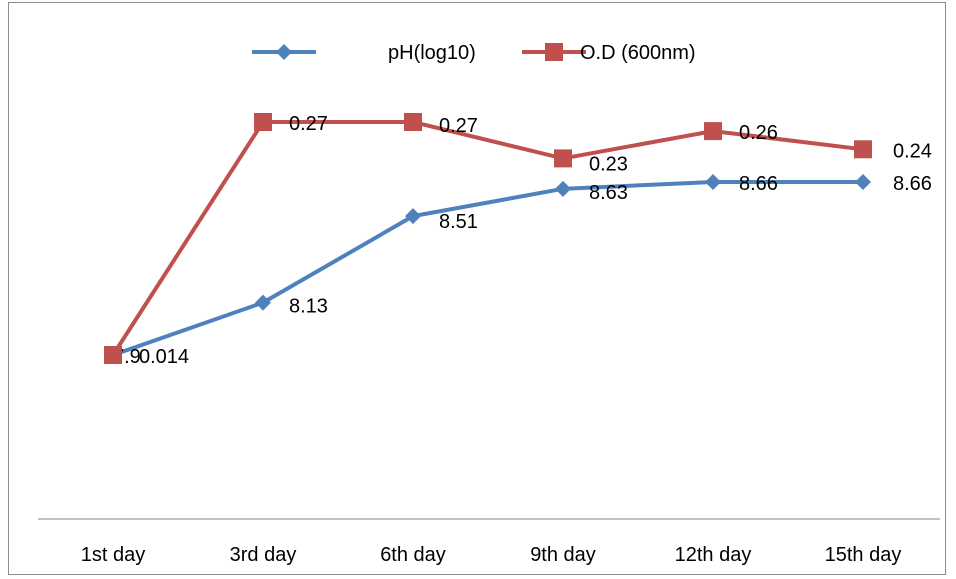 This screenshot has width=956, height=579. Describe the element at coordinates (458, 222) in the screenshot. I see `data-label: 8.51` at that location.